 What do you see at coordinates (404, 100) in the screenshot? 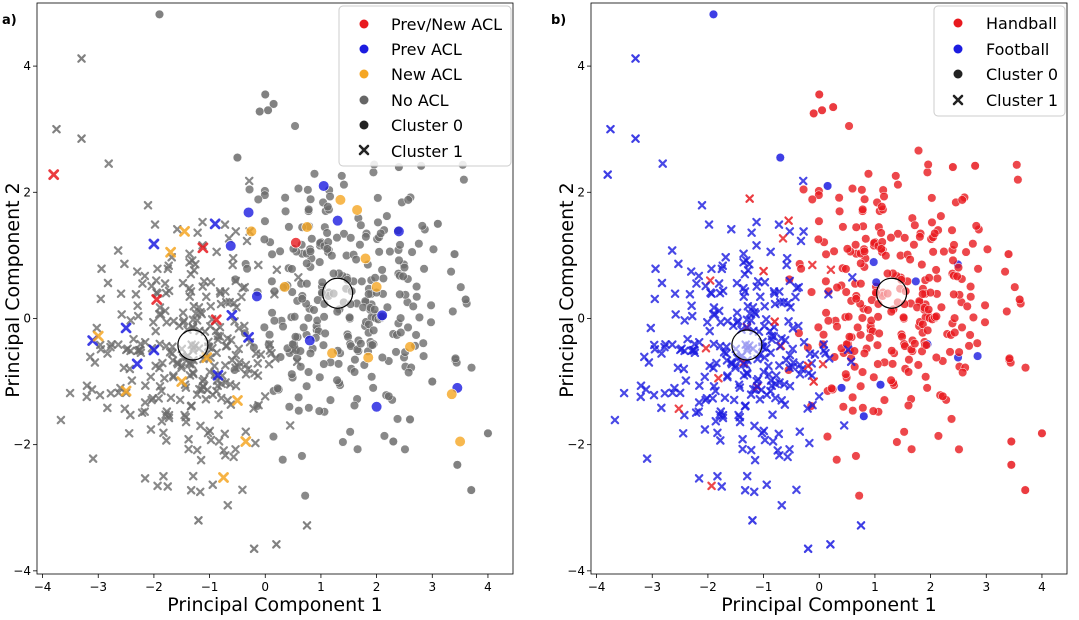
I see `legend-item-no-acl: No ACL` at bounding box center [404, 100].